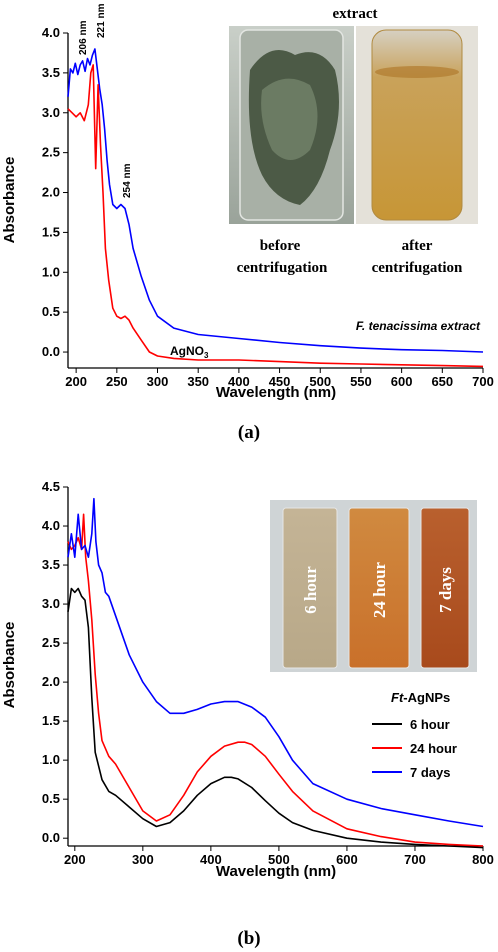 Image resolution: width=498 pixels, height=952 pixels. Describe the element at coordinates (347, 859) in the screenshot. I see `chart-b-x-tick-label: 600` at that location.